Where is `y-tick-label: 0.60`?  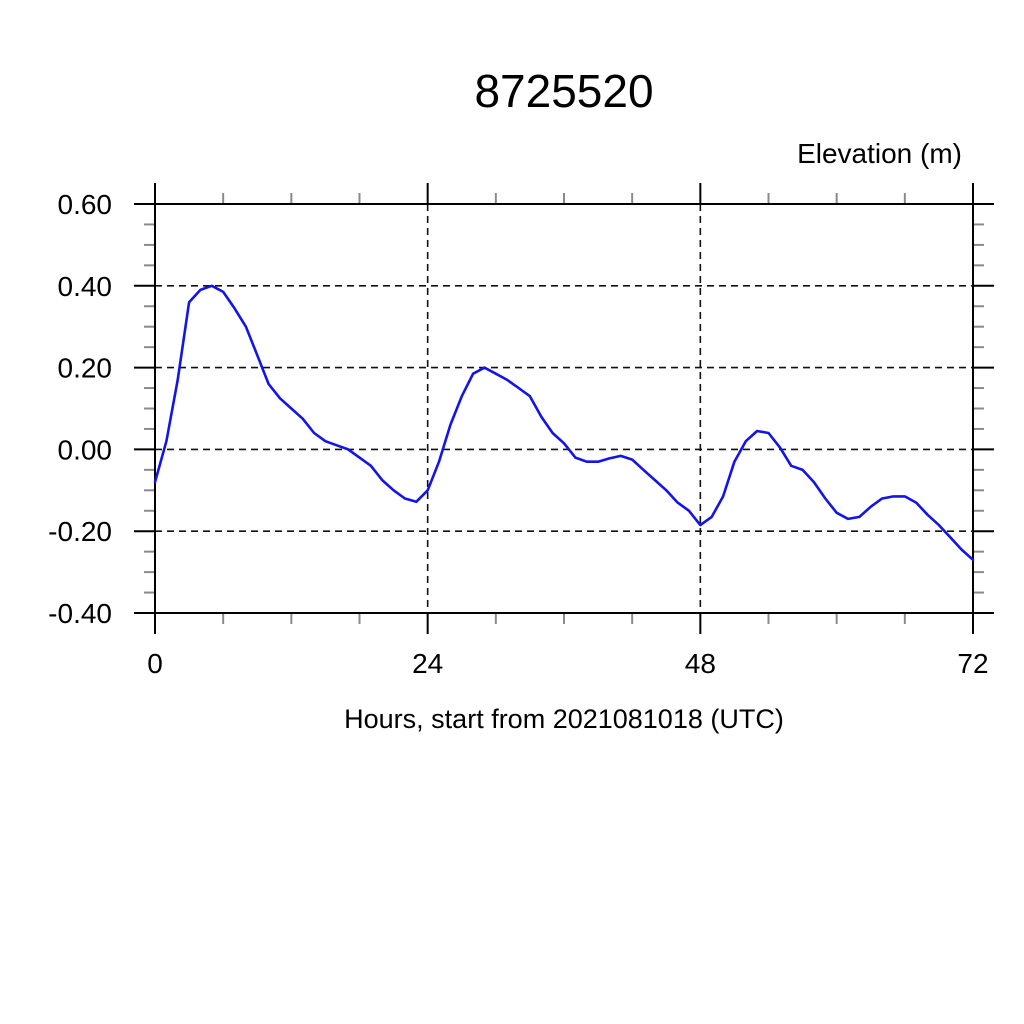 y-tick-label: 0.60 is located at coordinates (85, 204).